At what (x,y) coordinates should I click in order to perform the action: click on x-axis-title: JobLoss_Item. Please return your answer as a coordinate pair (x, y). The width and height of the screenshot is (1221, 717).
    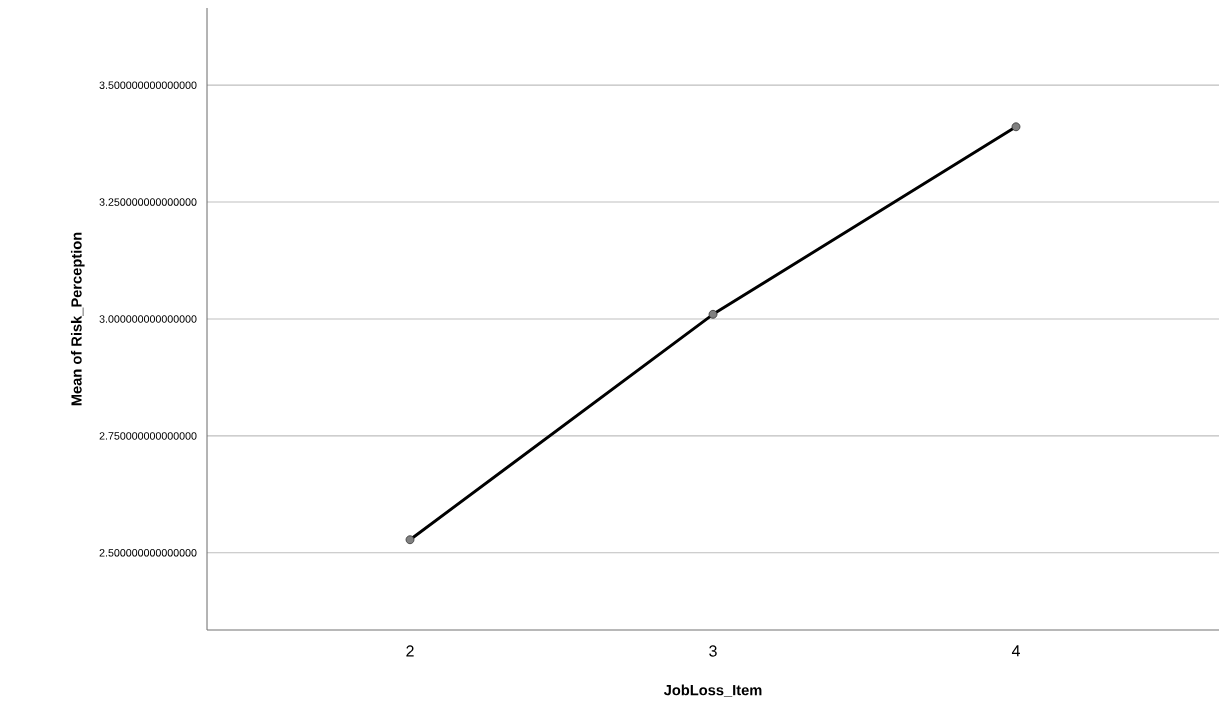
    Looking at the image, I should click on (712, 690).